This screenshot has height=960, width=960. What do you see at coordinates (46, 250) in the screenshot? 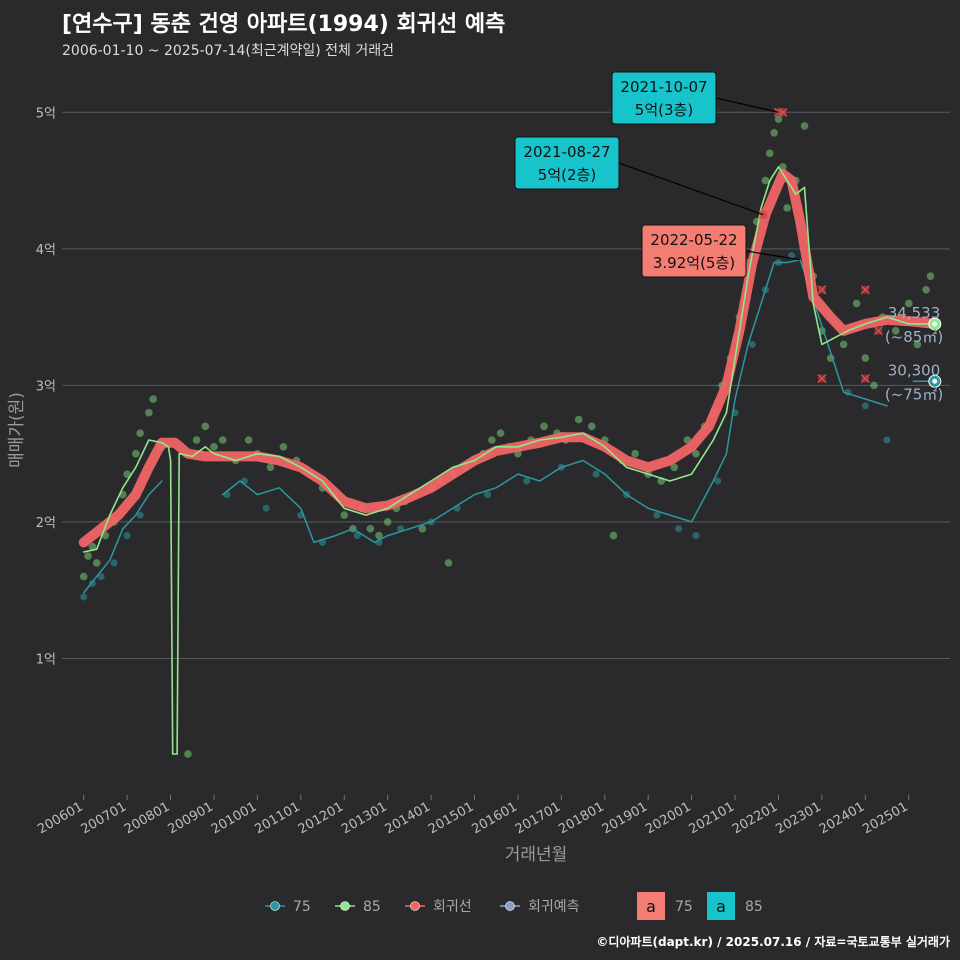
I see `y-tick-label: 4억` at bounding box center [46, 250].